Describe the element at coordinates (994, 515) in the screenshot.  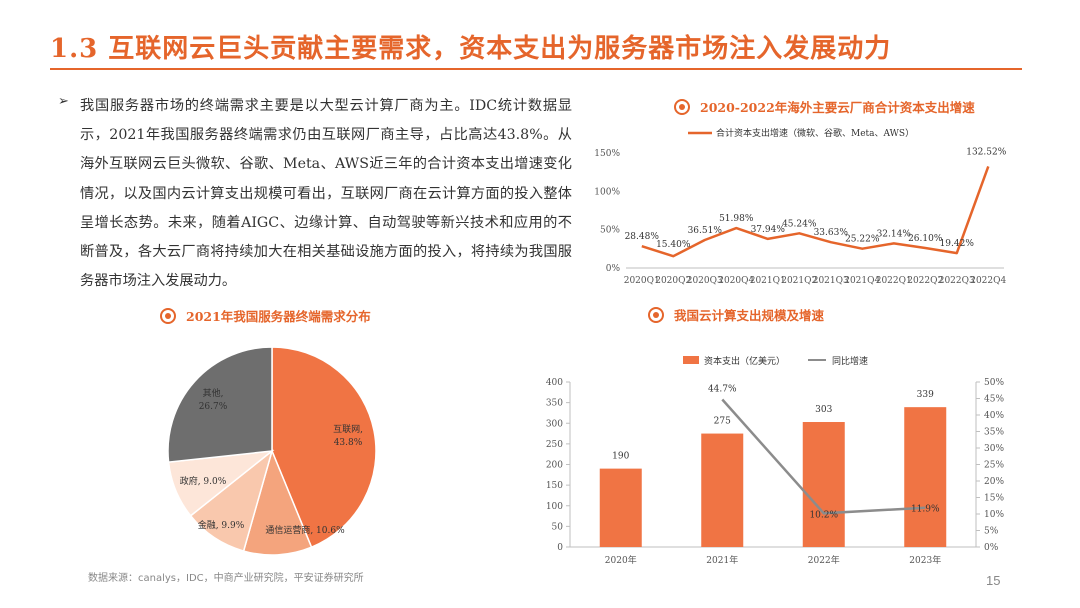
I see `y-right-tick-label: 10%` at that location.